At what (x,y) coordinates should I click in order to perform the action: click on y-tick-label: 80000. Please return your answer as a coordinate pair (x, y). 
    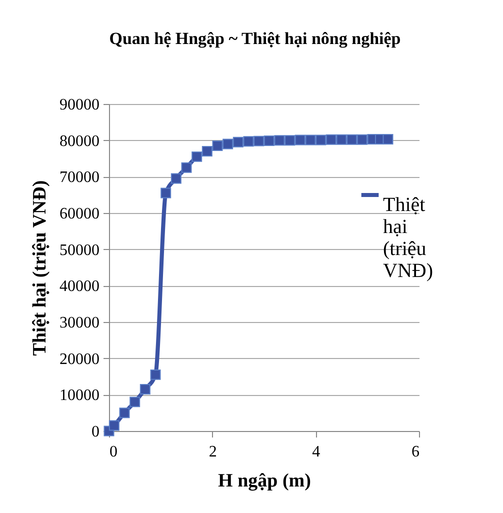
    Looking at the image, I should click on (80, 141).